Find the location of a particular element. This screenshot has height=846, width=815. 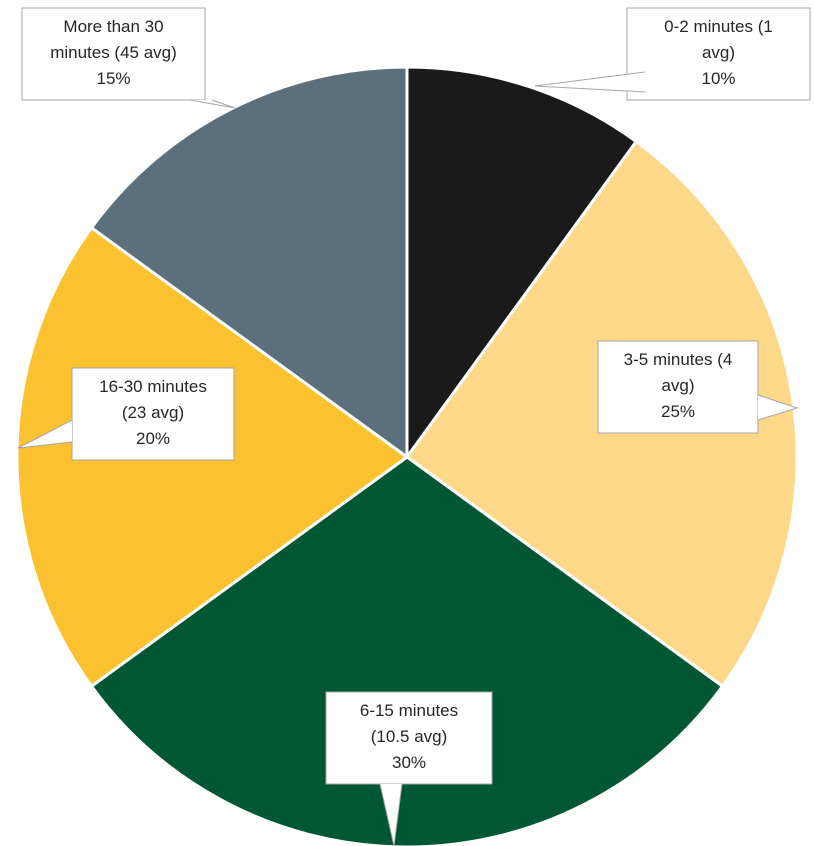

data-label-2: 3-5 minutes (4 avg) 25% is located at coordinates (698, 387).